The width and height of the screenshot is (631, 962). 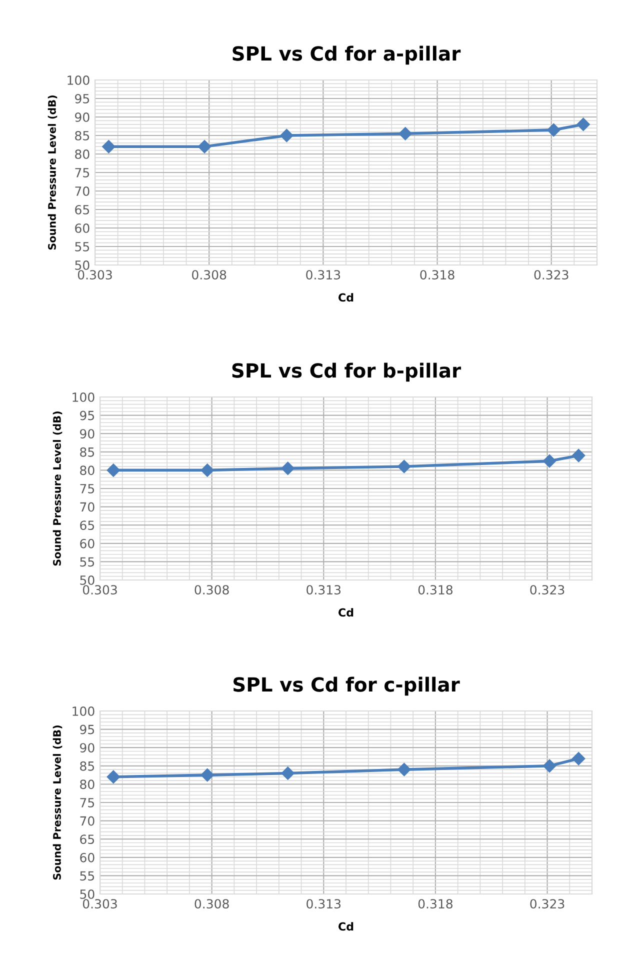 I want to click on chart-title: SPL vs Cd for c-pillar, so click(x=347, y=686).